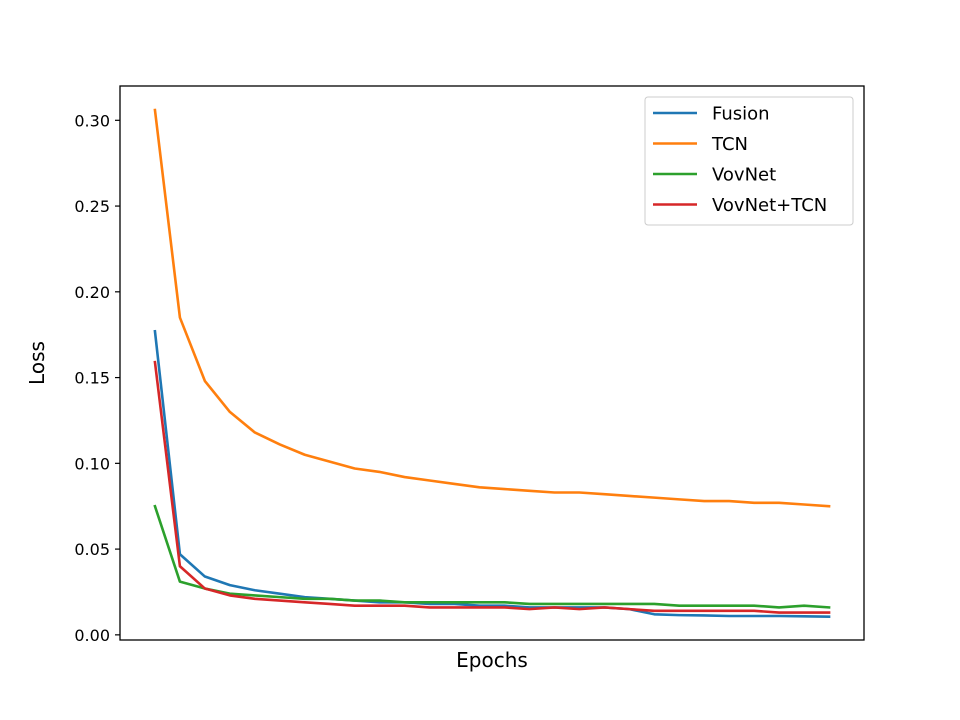  I want to click on x-axis-label: Epochs, so click(492, 660).